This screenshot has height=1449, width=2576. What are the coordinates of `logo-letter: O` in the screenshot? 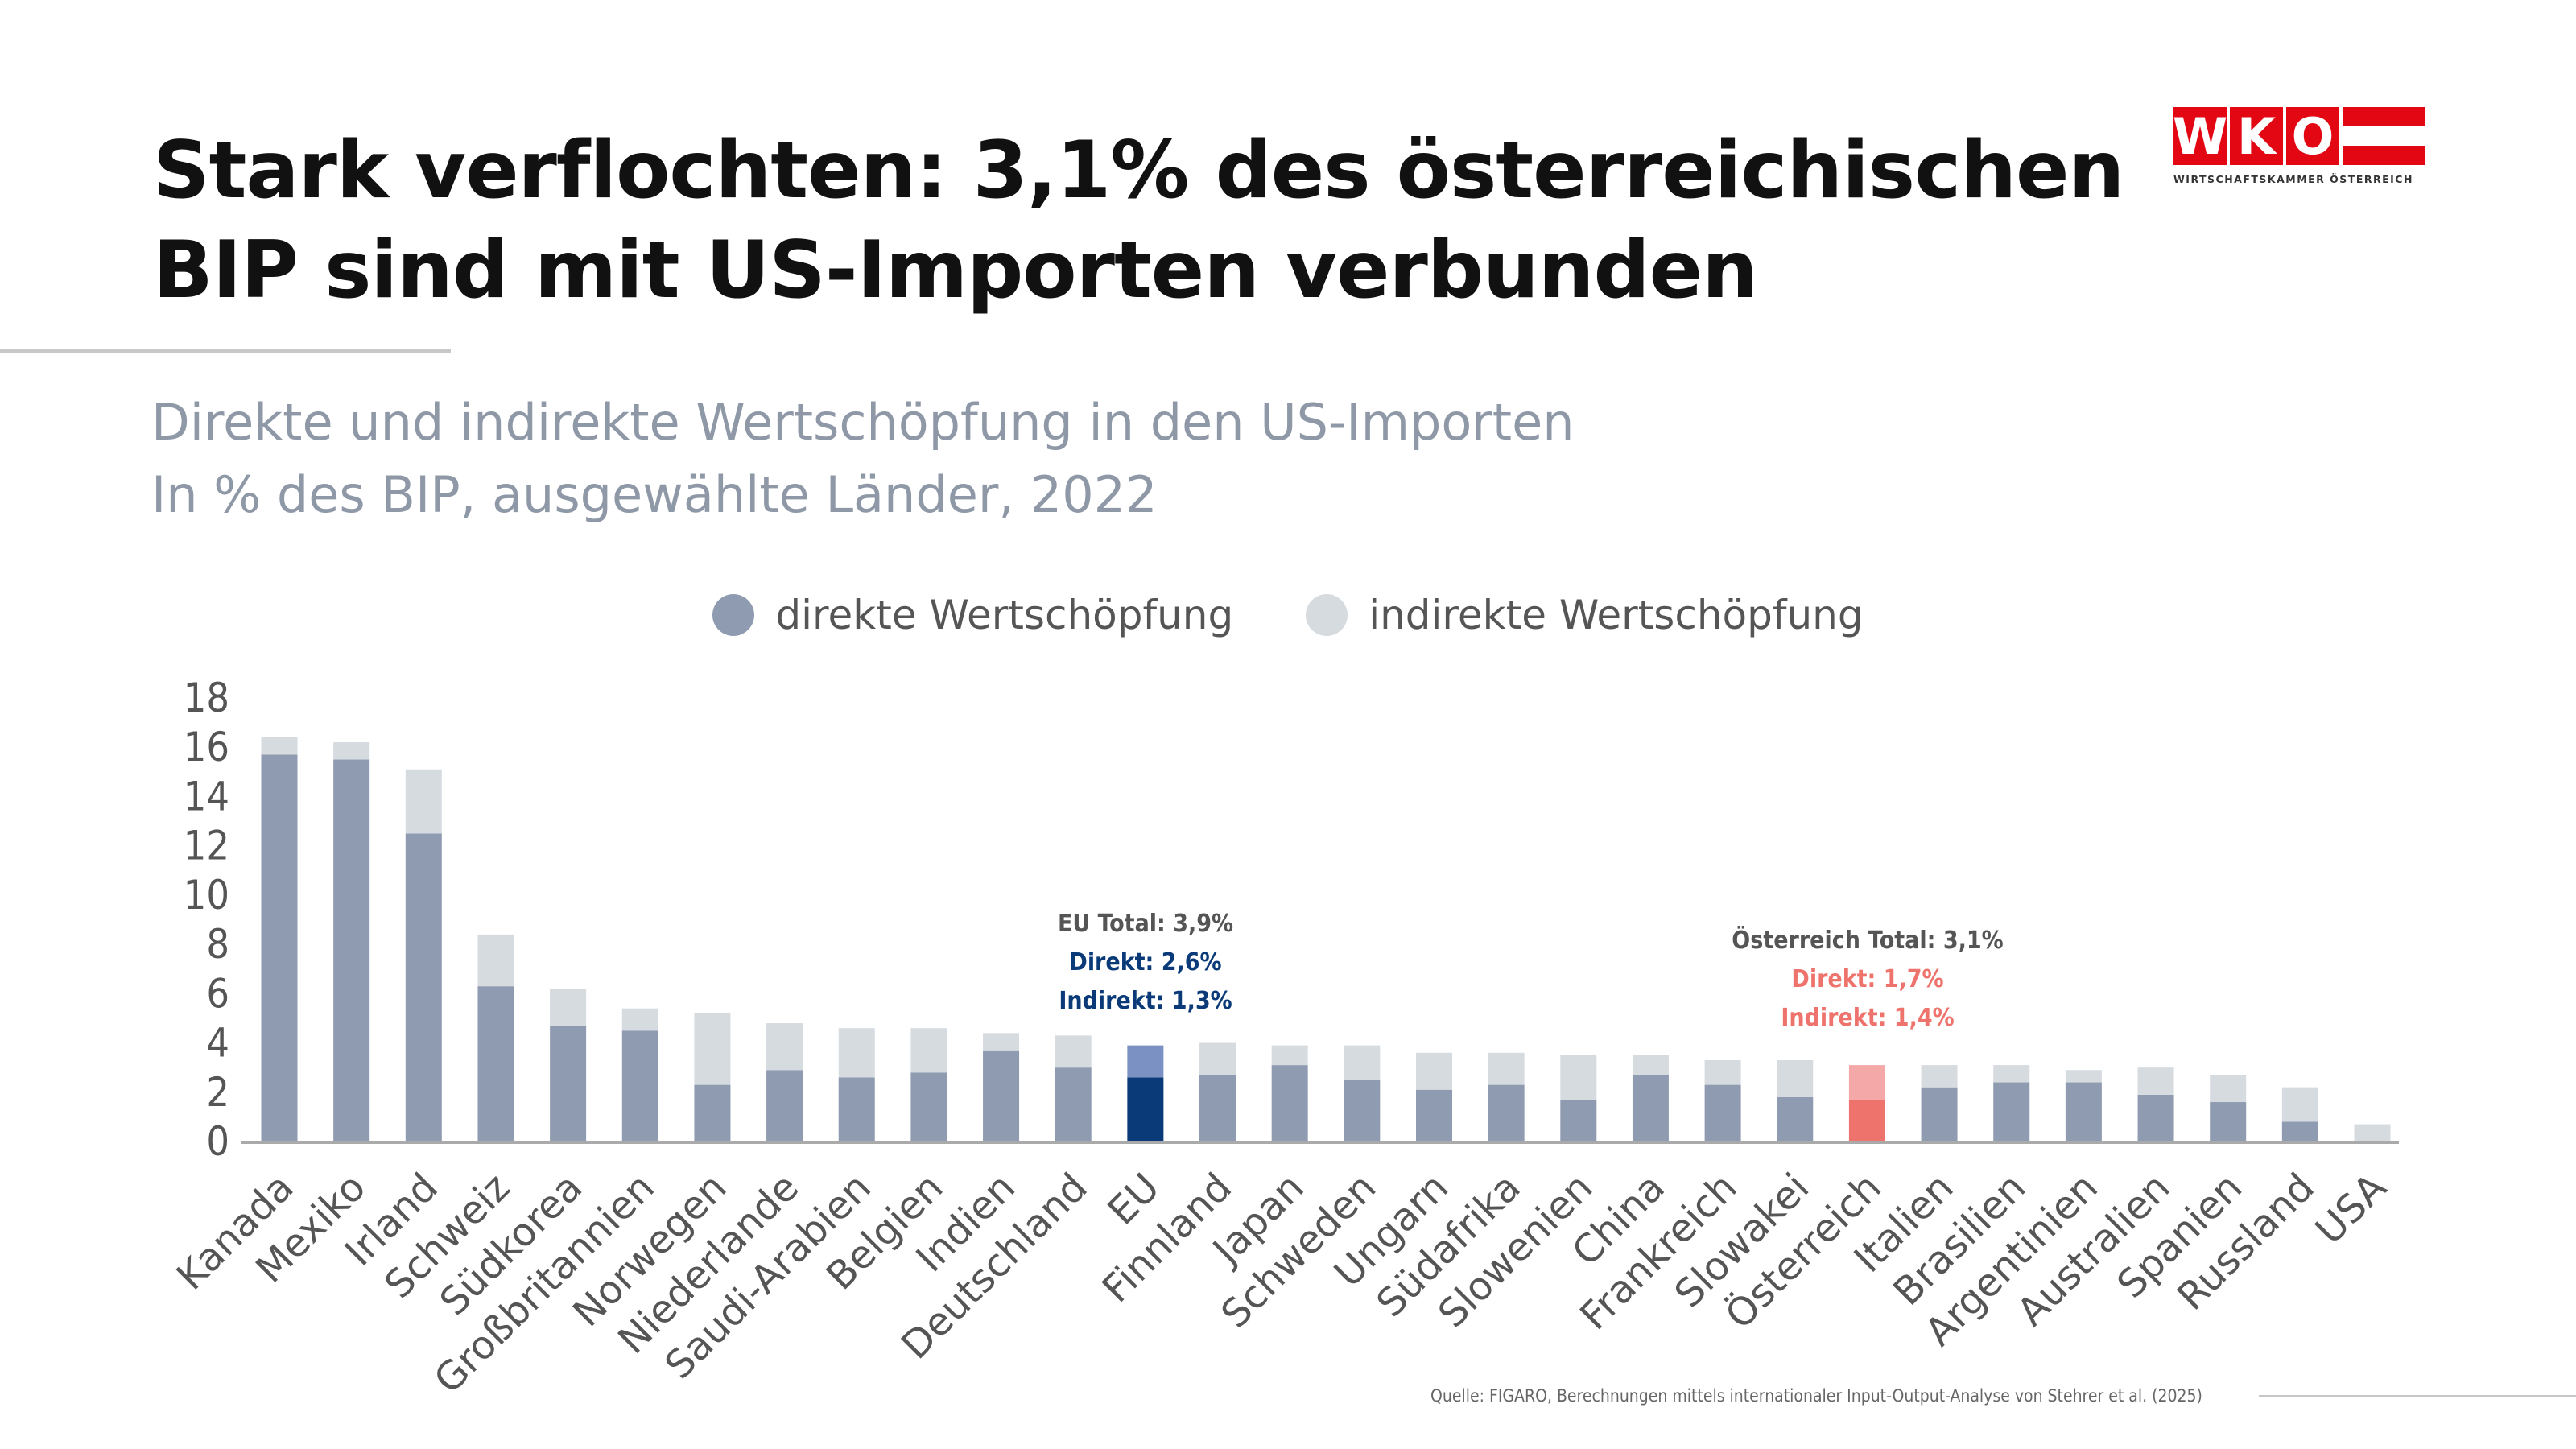 It's located at (2312, 136).